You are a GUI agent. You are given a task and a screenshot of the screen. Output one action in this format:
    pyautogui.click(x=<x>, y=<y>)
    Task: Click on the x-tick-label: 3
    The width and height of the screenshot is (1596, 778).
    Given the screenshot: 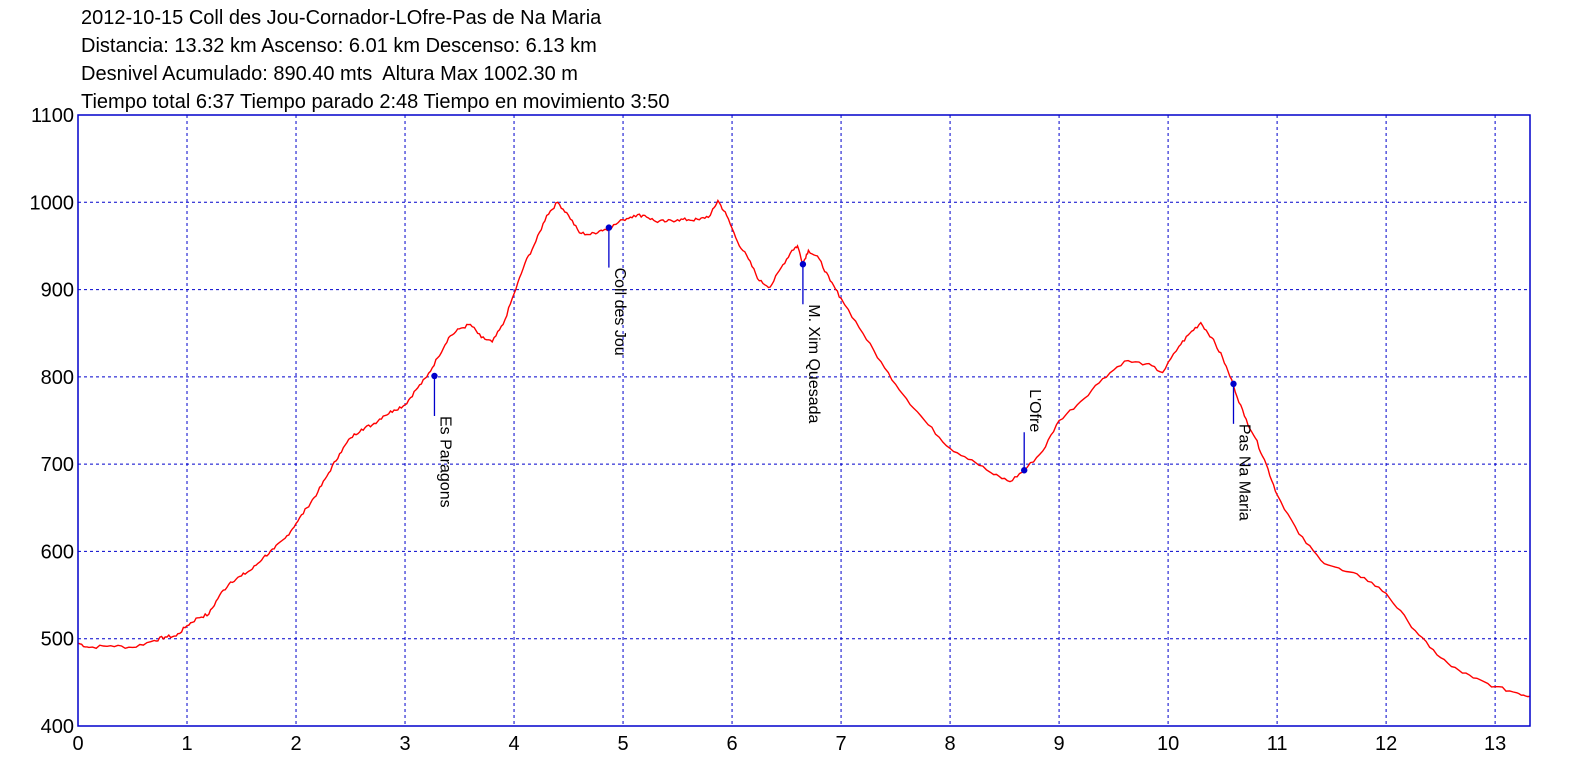 What is the action you would take?
    pyautogui.click(x=404, y=744)
    